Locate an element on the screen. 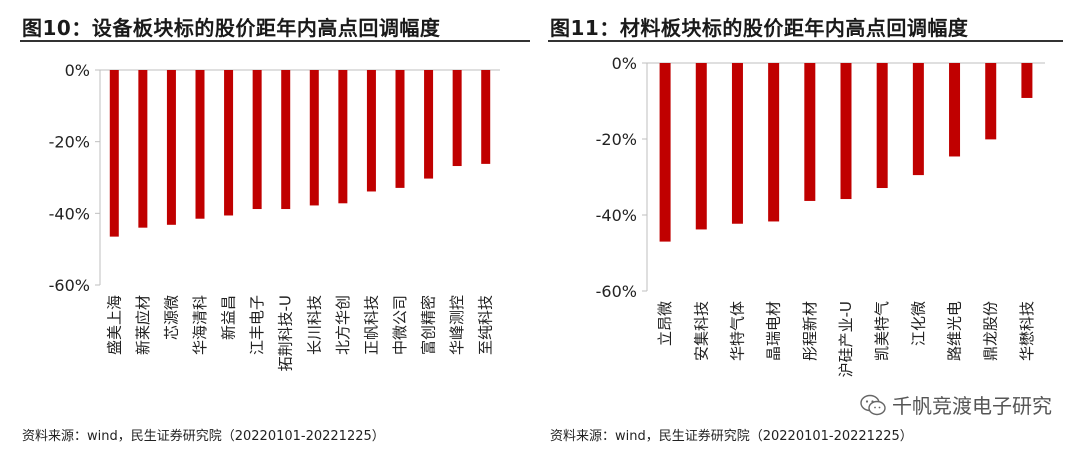  x-category-label: 北方华创 is located at coordinates (343, 325).